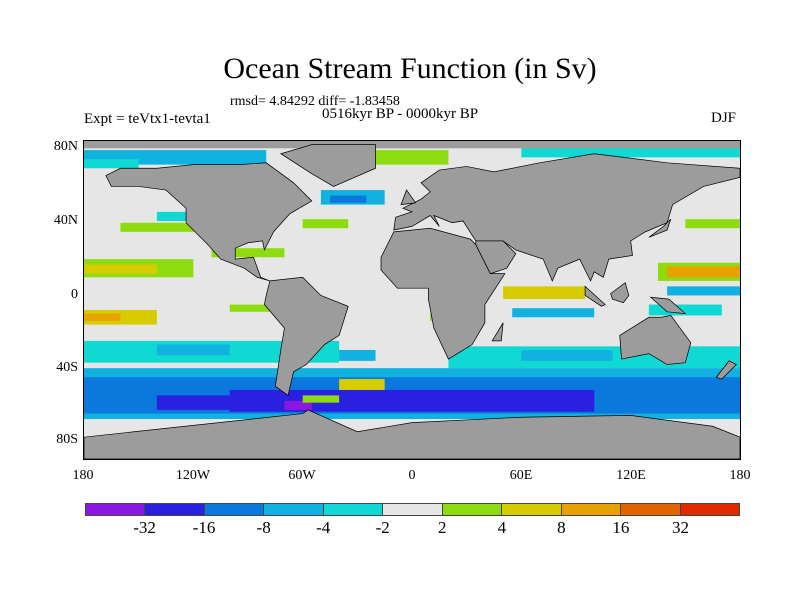  What do you see at coordinates (621, 527) in the screenshot?
I see `colorbar-label: 16` at bounding box center [621, 527].